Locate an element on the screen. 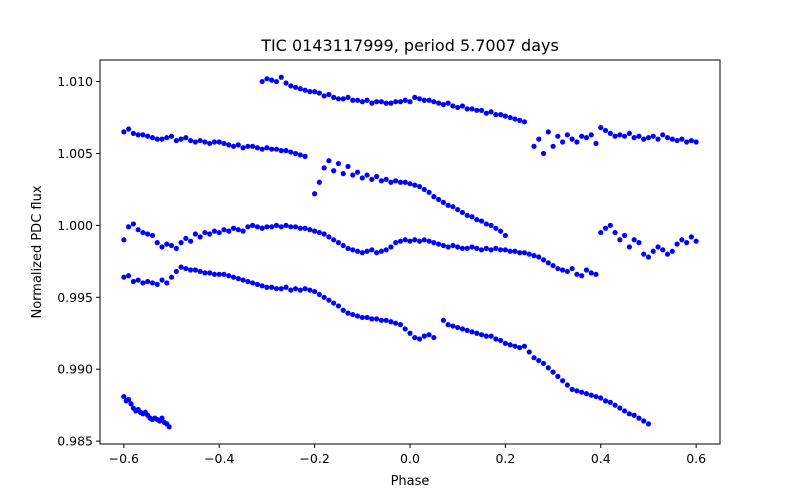 This screenshot has width=800, height=500. x-tick-label: 0.2 is located at coordinates (505, 458).